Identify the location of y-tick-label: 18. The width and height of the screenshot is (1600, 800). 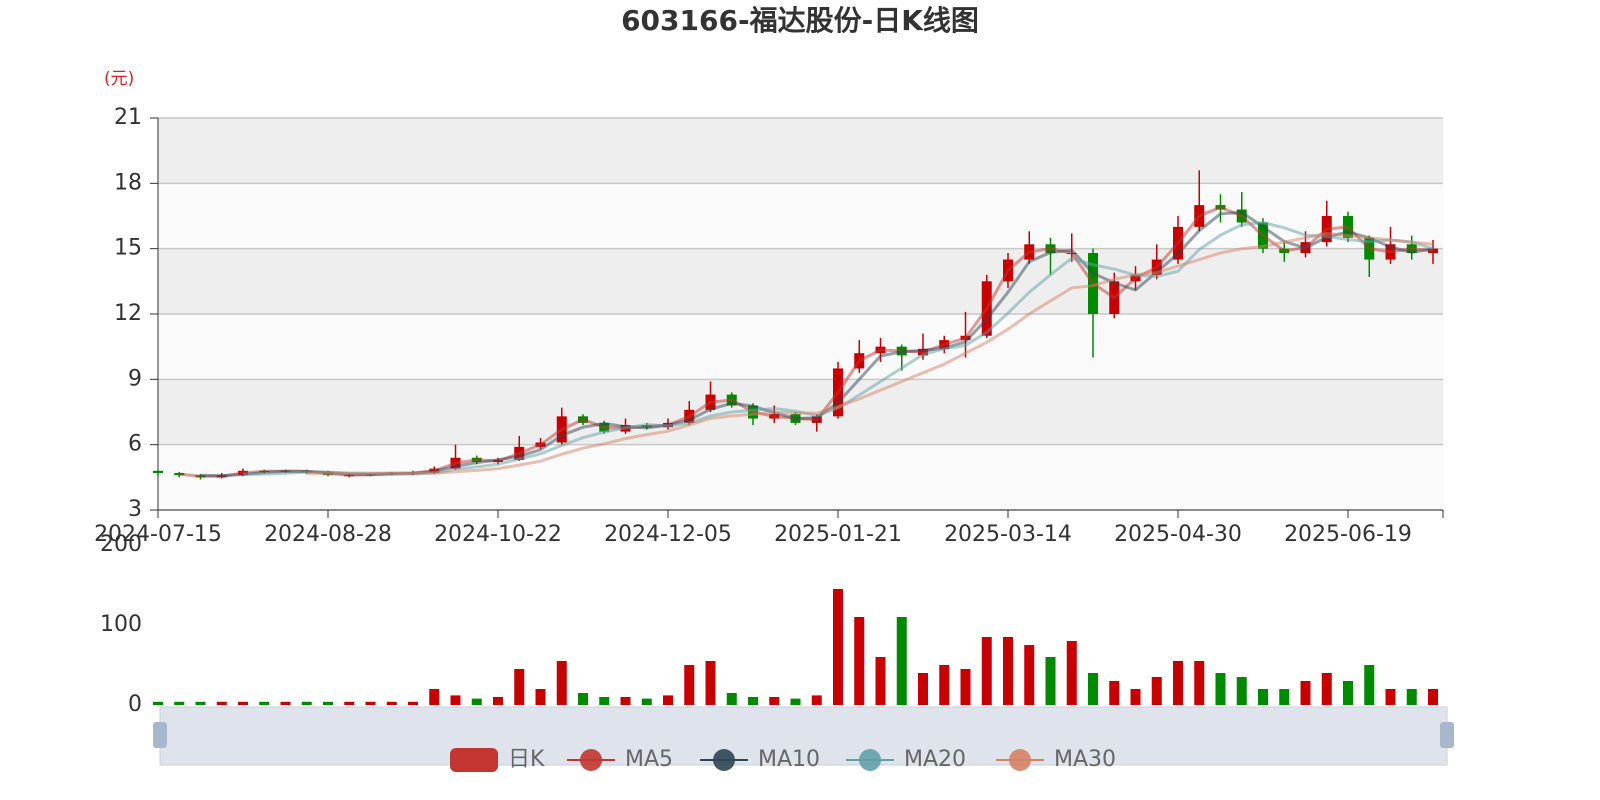
(128, 182).